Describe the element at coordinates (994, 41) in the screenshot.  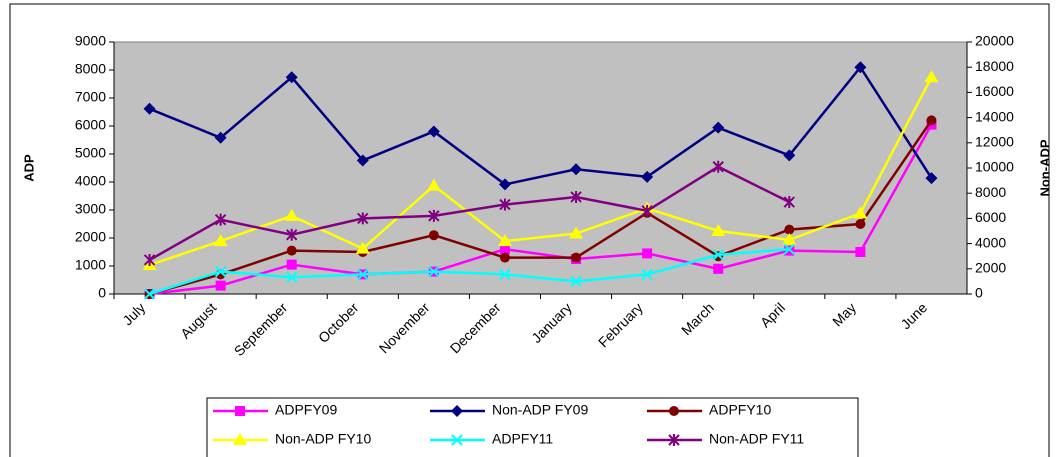
I see `y2-tick-label: 20000` at that location.